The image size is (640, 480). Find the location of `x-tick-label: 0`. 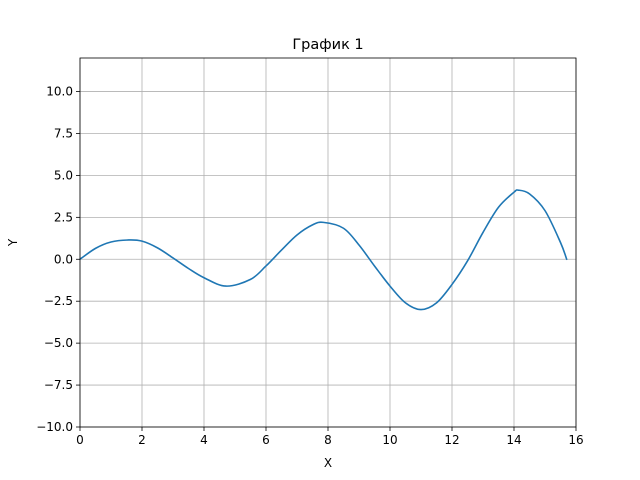

x-tick-label: 0 is located at coordinates (80, 440).